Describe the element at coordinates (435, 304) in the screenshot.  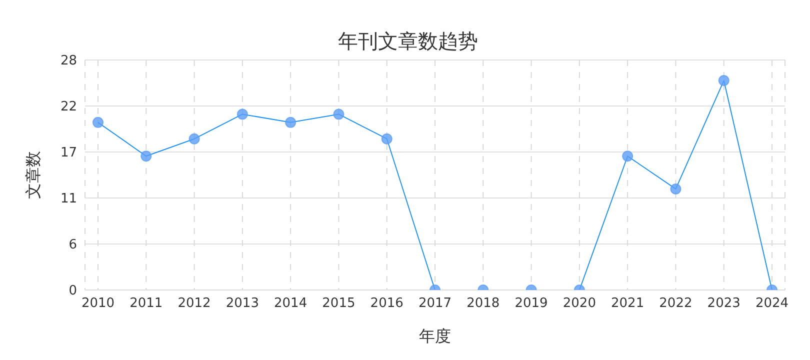
I see `x-tick-label: 2017` at that location.